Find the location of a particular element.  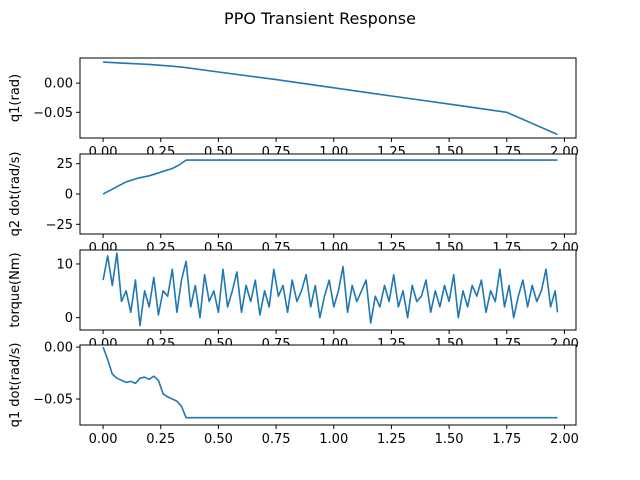

y-tick-label: −25 is located at coordinates (59, 225).